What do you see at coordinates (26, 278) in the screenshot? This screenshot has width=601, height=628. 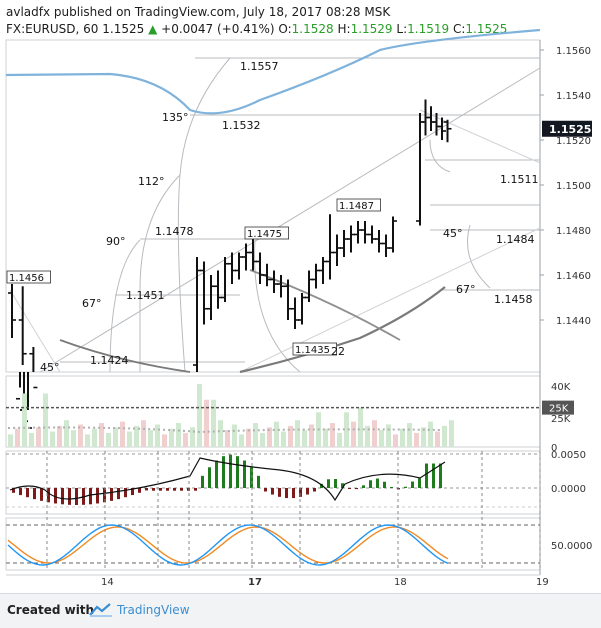 I see `level-label: 1.1456` at bounding box center [26, 278].